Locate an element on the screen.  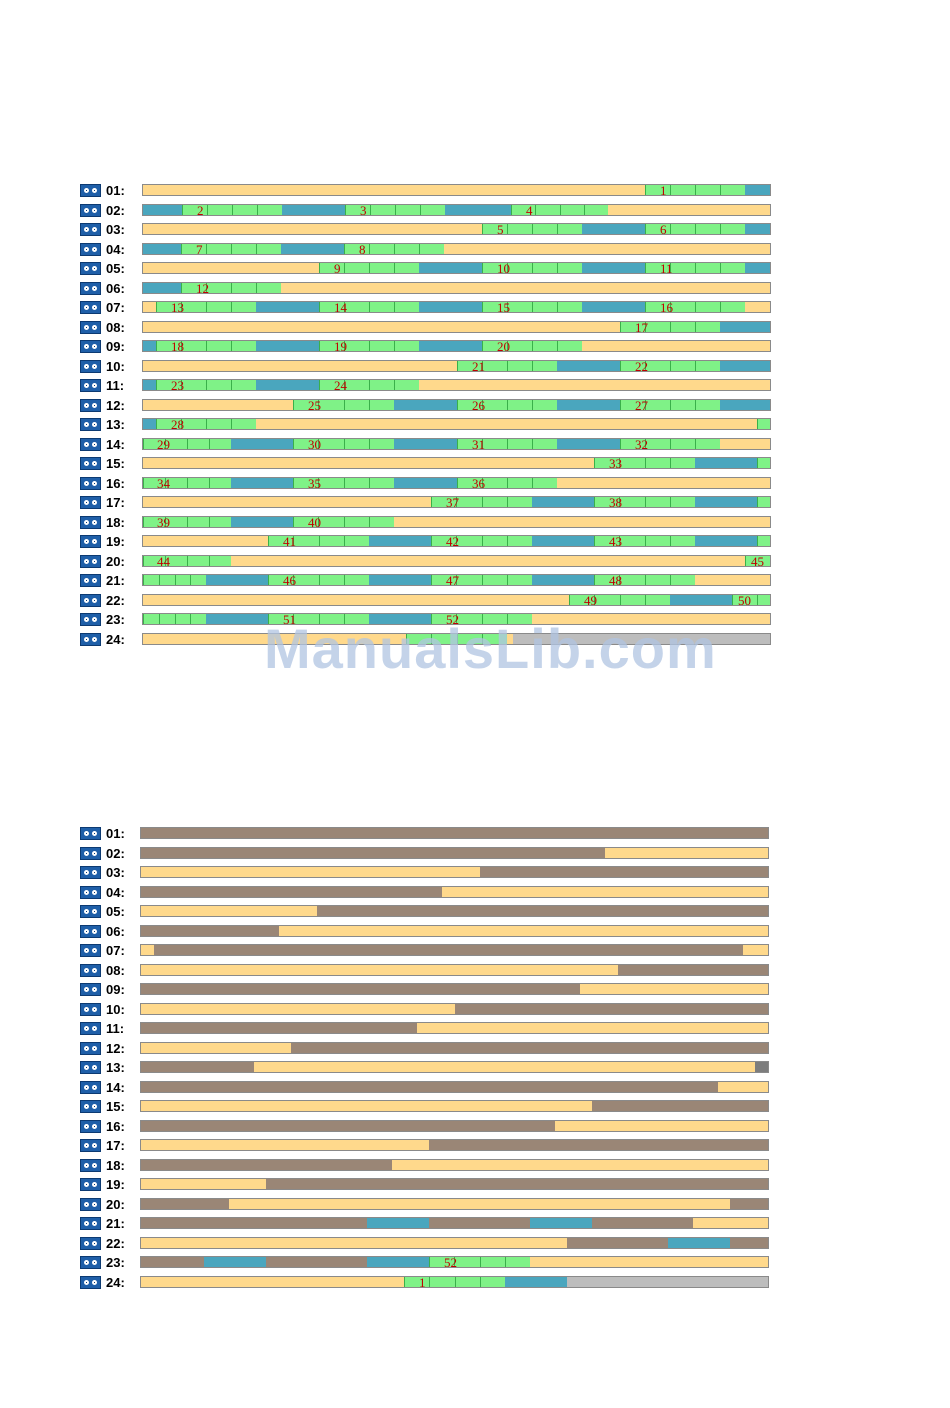
timeline-bar: 37 38 is located at coordinates (456, 502).